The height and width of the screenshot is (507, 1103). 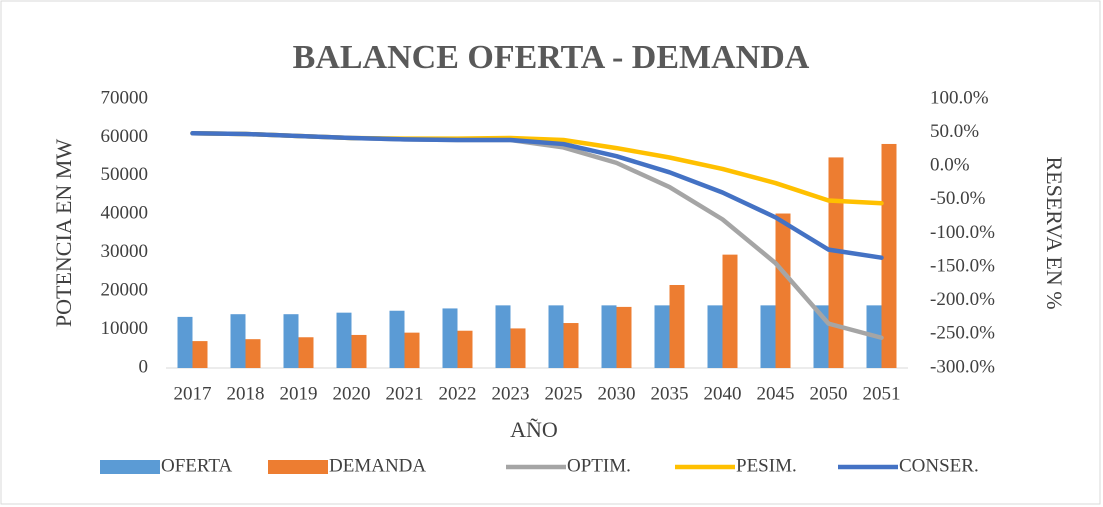 I want to click on x-tick-label: 2020, so click(x=352, y=393).